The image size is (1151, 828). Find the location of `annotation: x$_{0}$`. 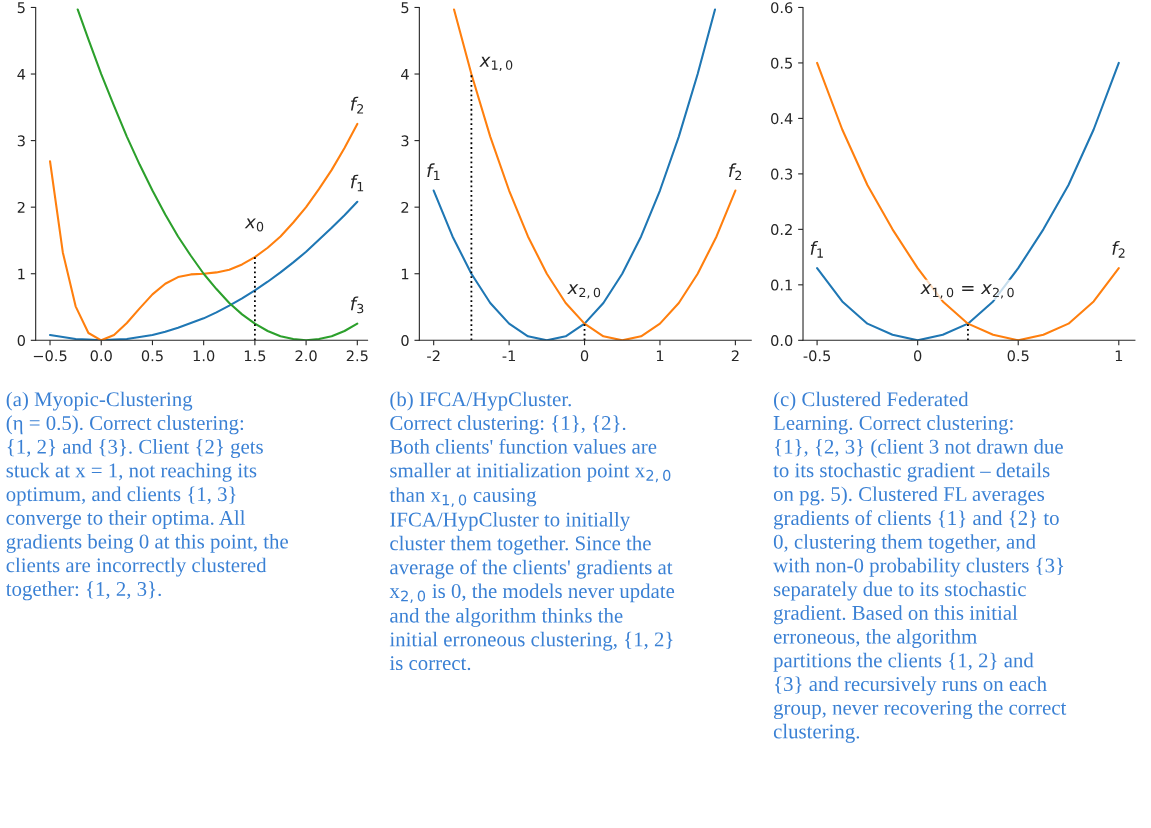

annotation: x$_{0}$ is located at coordinates (254, 225).